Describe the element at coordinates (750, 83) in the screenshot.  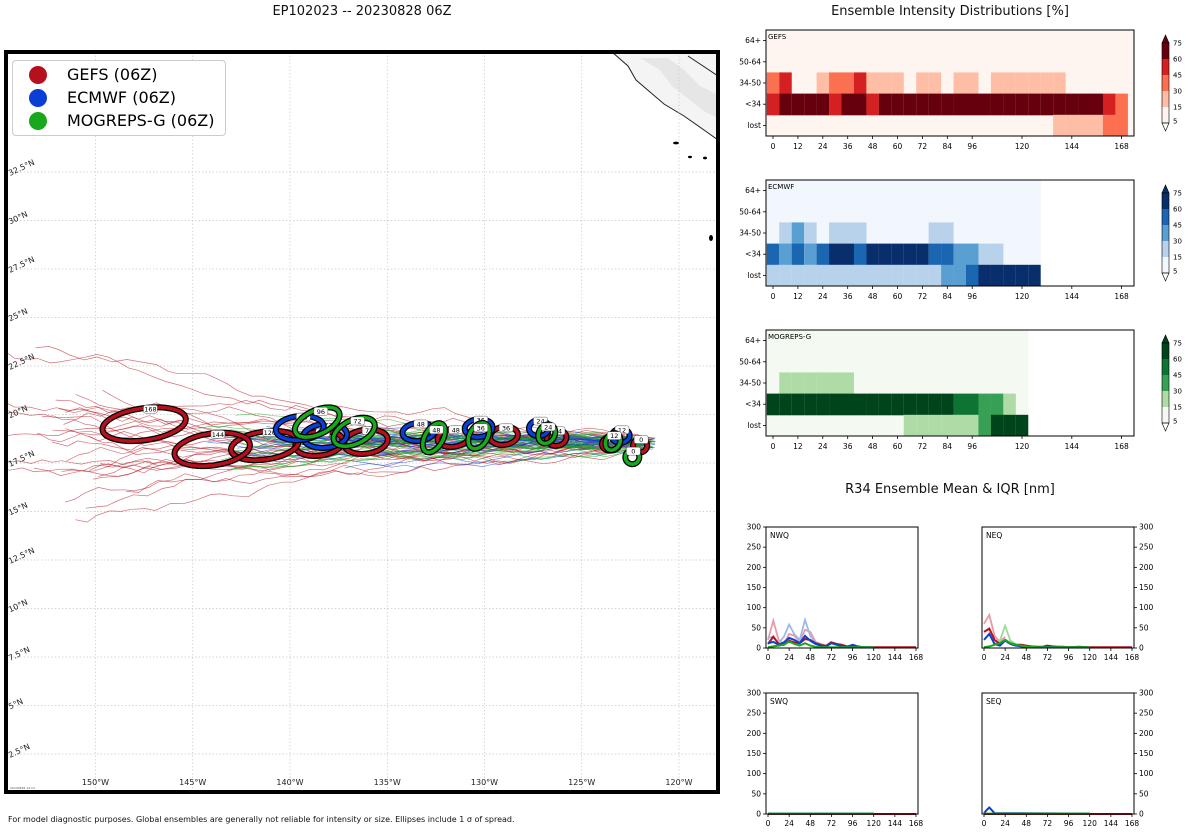
I see `y-category-label: 34-50` at that location.